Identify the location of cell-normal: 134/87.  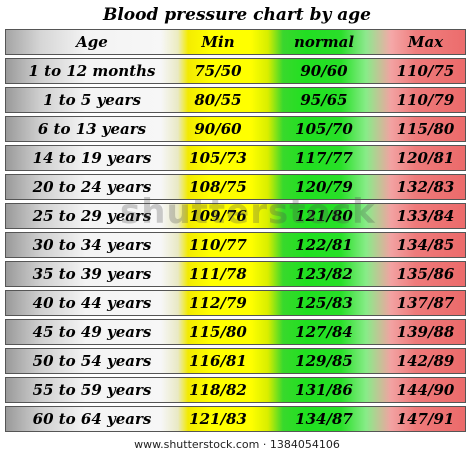
(324, 419).